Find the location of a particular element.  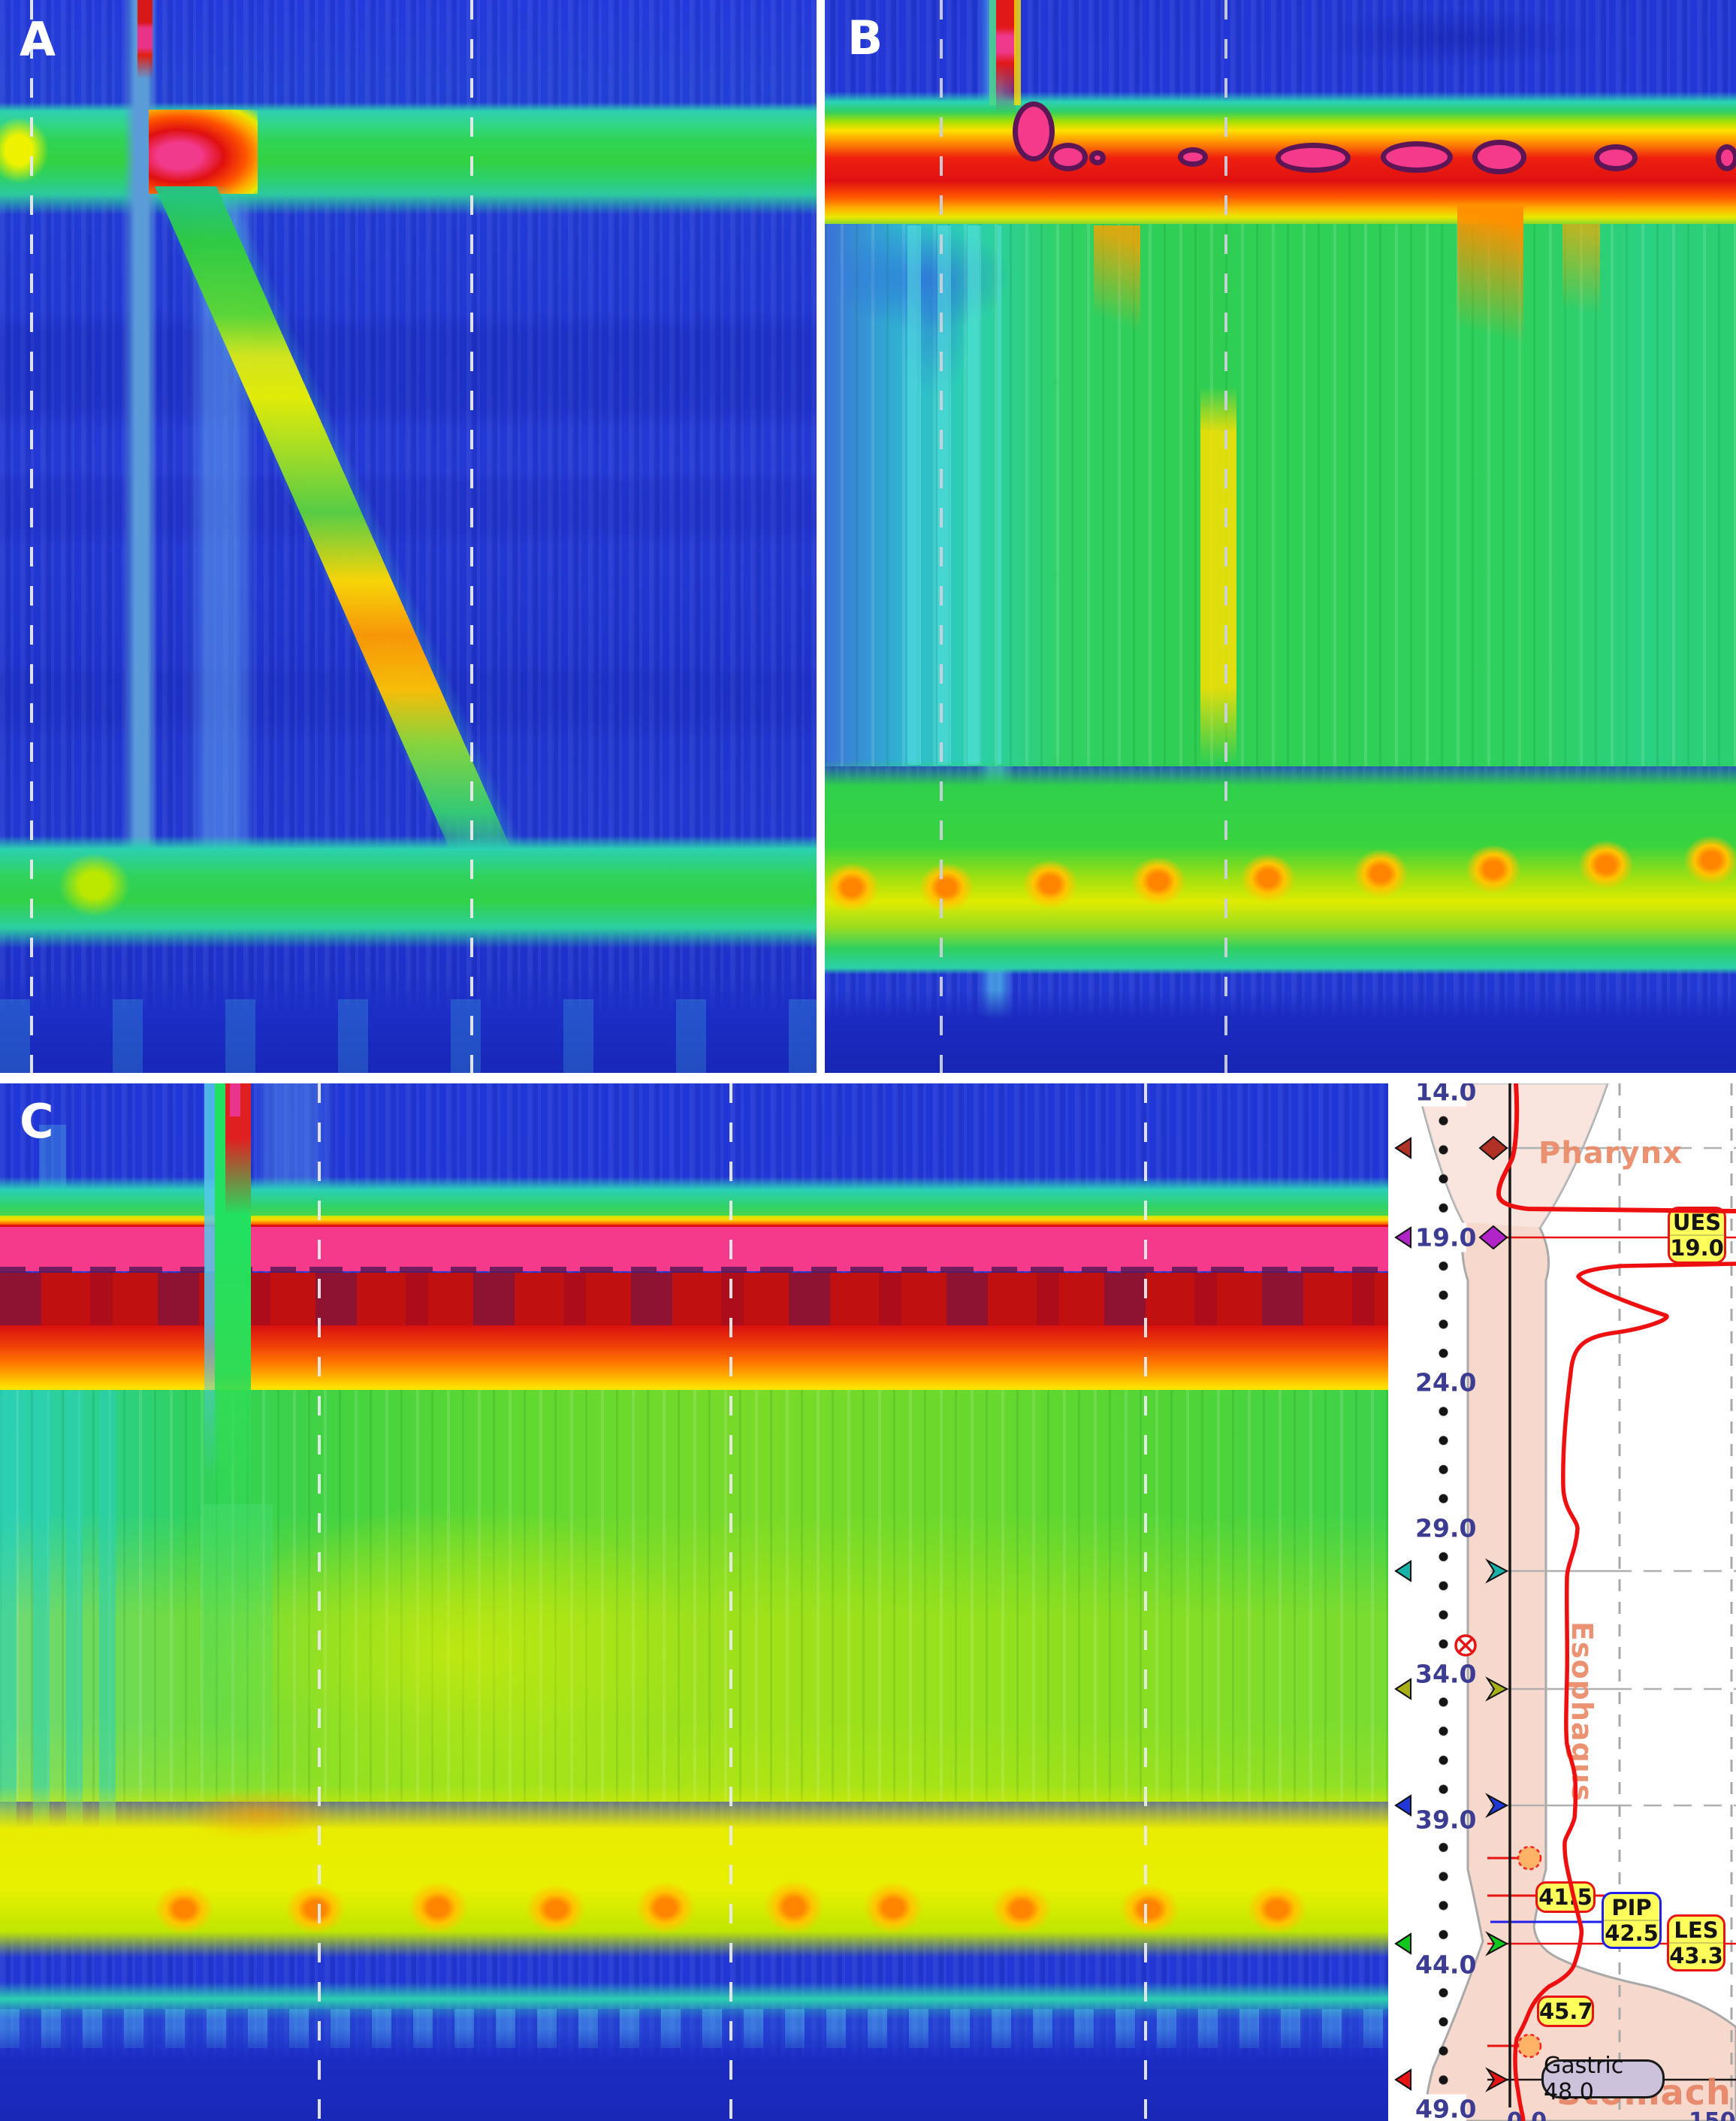

gastric-annotation: Gastric 48.0 is located at coordinates (1603, 2079).